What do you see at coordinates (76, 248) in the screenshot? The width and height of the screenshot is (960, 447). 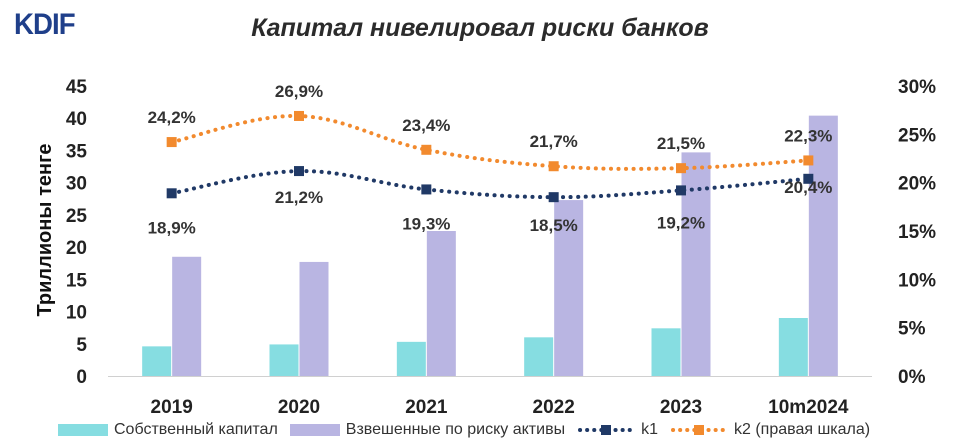 I see `y-tick-label: 20` at bounding box center [76, 248].